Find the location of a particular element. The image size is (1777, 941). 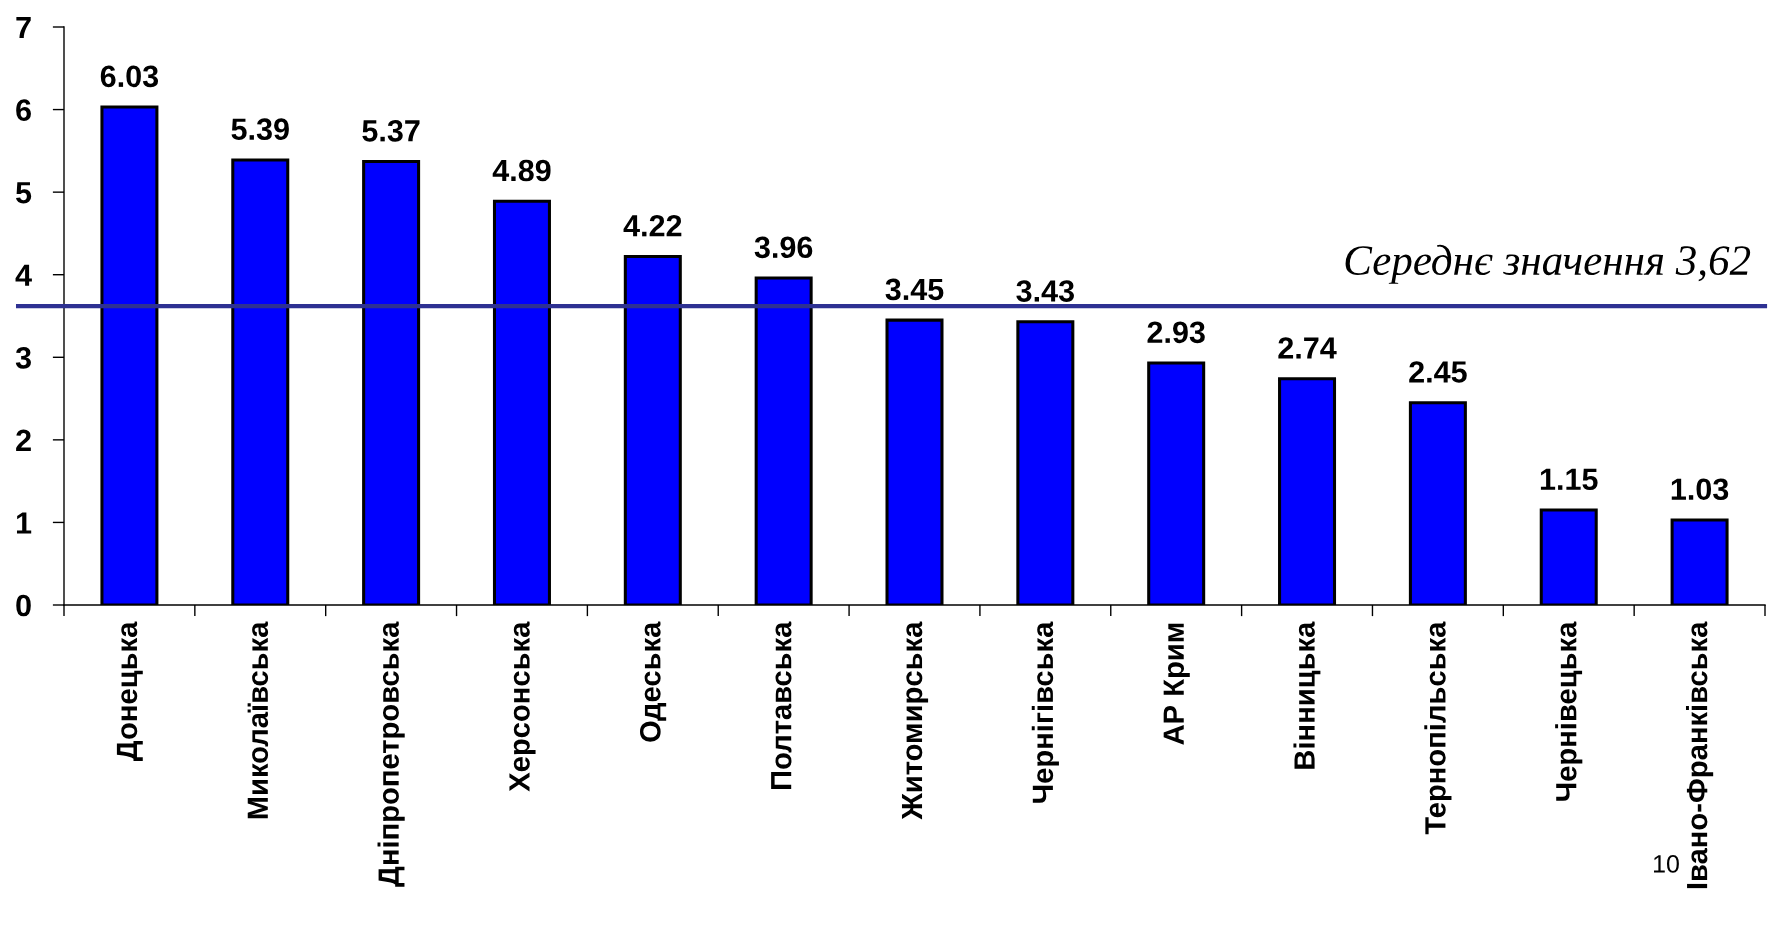

x-tick-label: Житомирська is located at coordinates (915, 720).